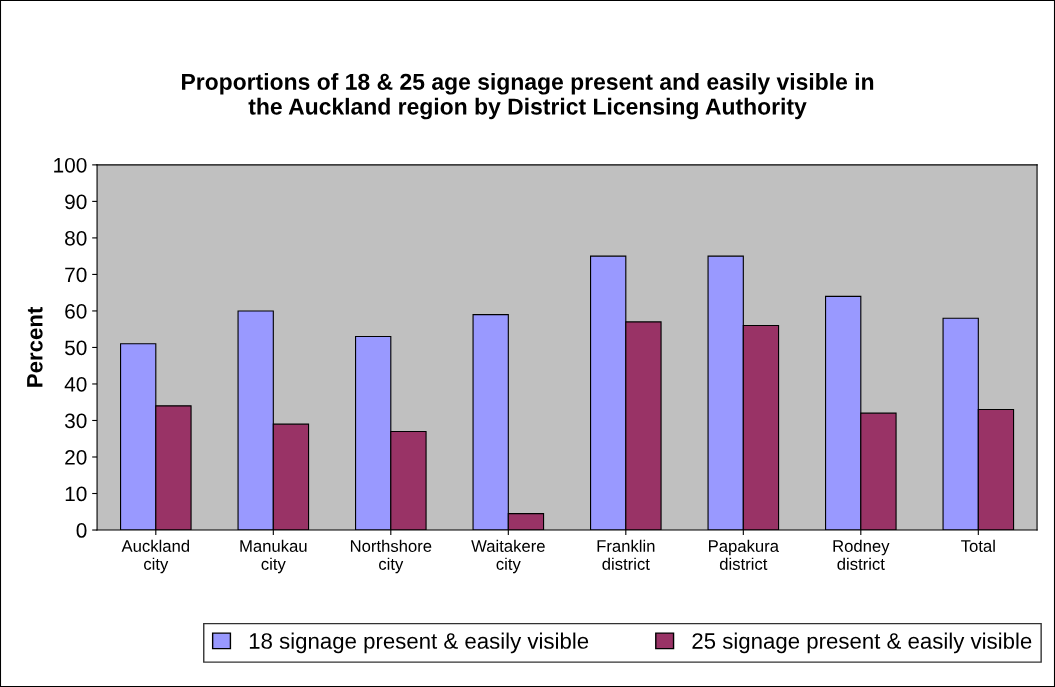  I want to click on y-axis-title: Percent, so click(35, 346).